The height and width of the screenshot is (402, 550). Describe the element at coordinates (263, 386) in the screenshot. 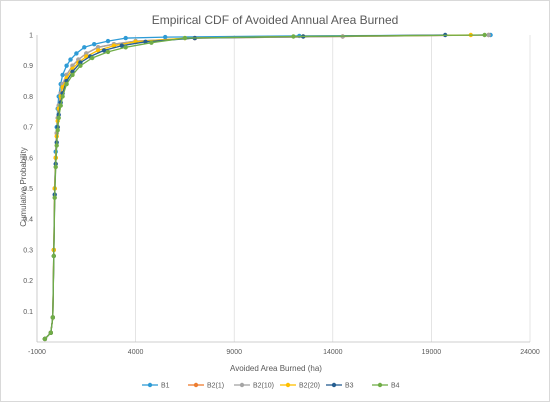

I see `legend-label: B2(10)` at that location.